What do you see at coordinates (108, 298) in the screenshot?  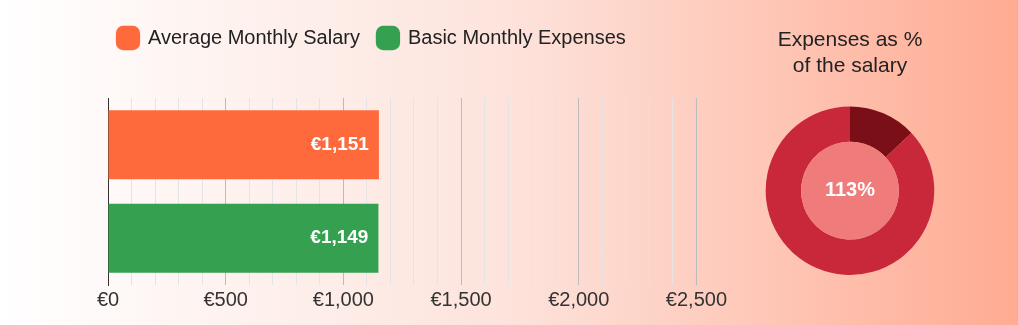 I see `x-tick-label: €0` at bounding box center [108, 298].